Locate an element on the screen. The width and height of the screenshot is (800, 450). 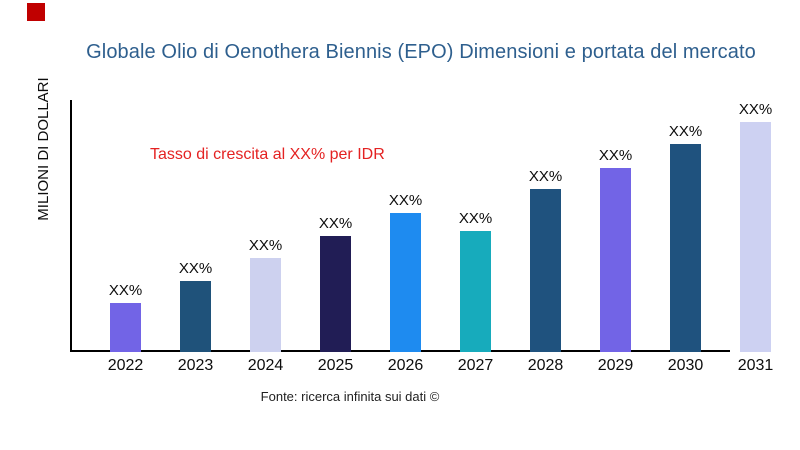
source-note: Fonte: ricerca infinita sui dati © is located at coordinates (350, 396).